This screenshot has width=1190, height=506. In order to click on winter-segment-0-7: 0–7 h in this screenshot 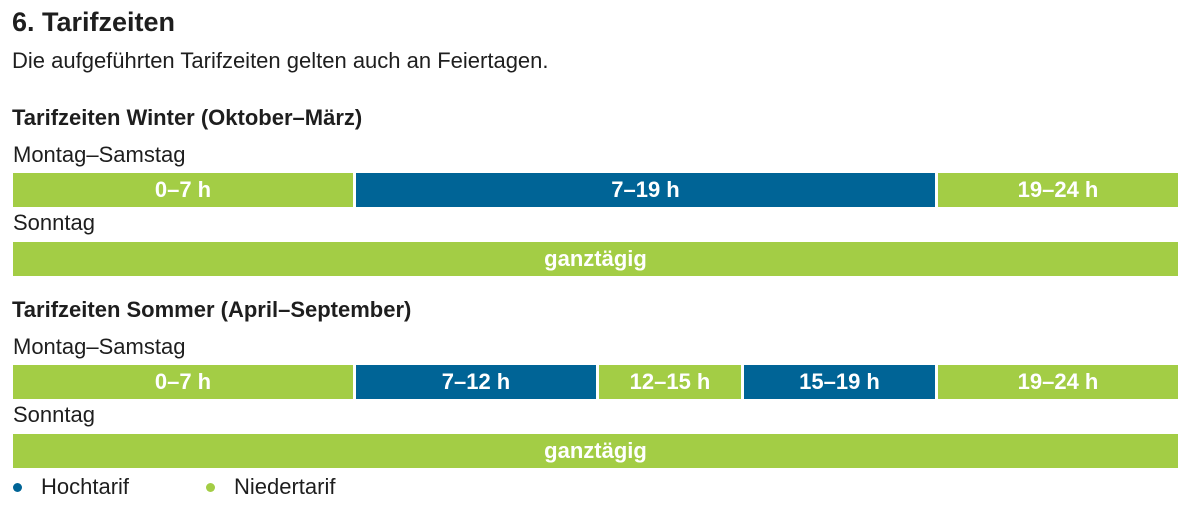, I will do `click(183, 190)`.